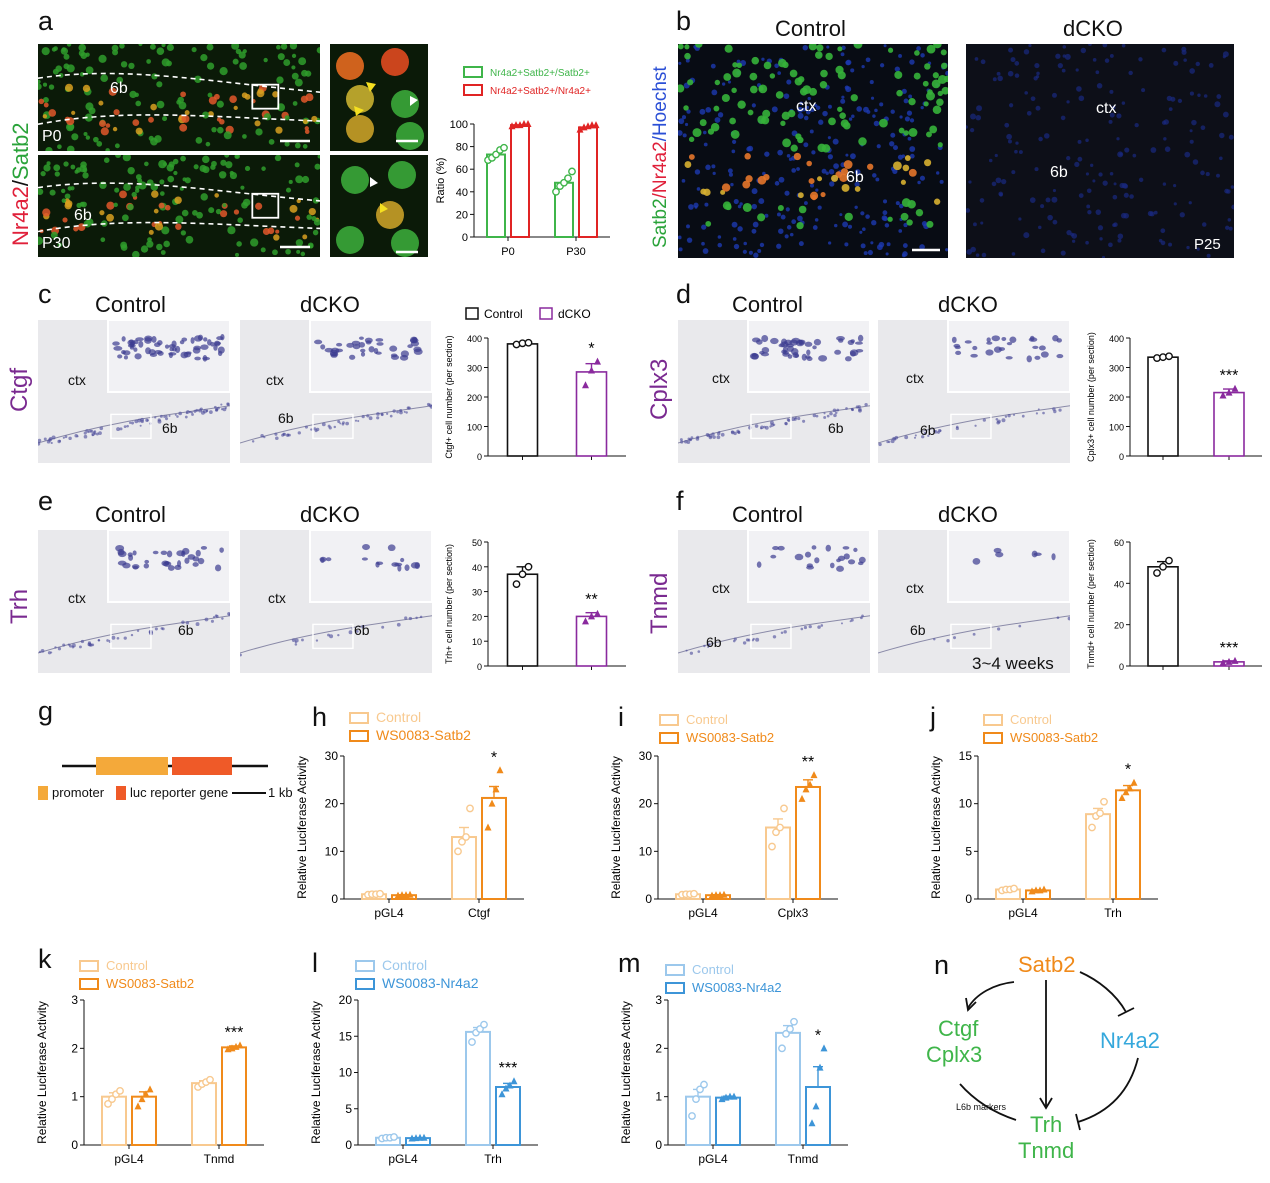 This screenshot has width=1270, height=1183. I want to click on y-tick-label: 0, so click(465, 238).